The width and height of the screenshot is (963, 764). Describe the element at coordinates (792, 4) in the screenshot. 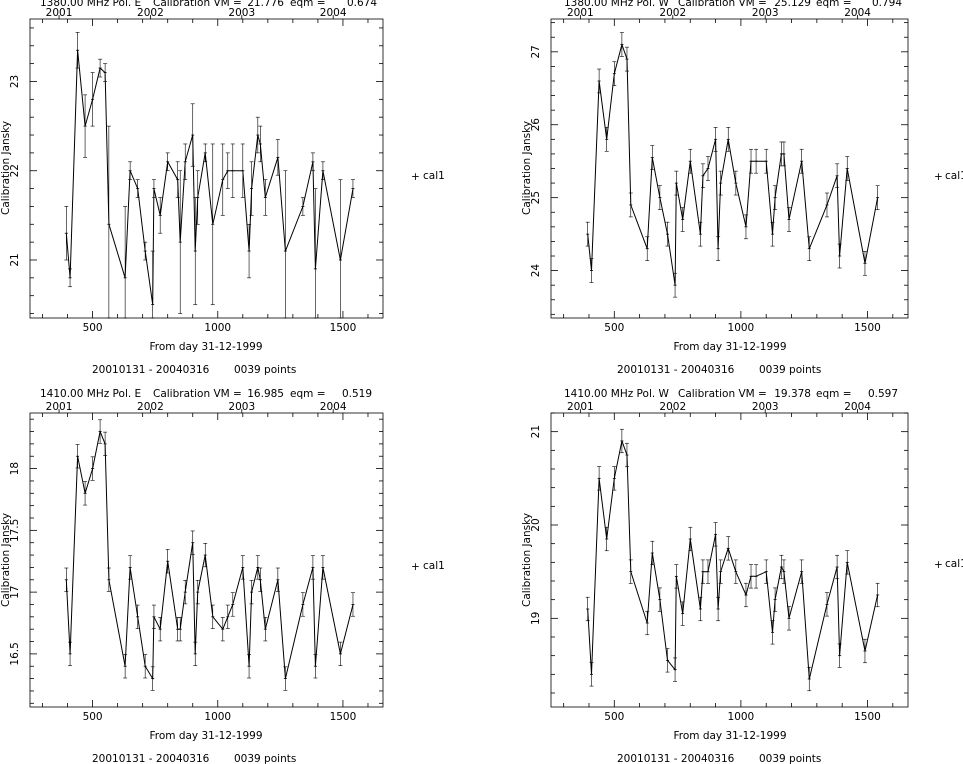

I see `header-vm-value: 25.129` at that location.